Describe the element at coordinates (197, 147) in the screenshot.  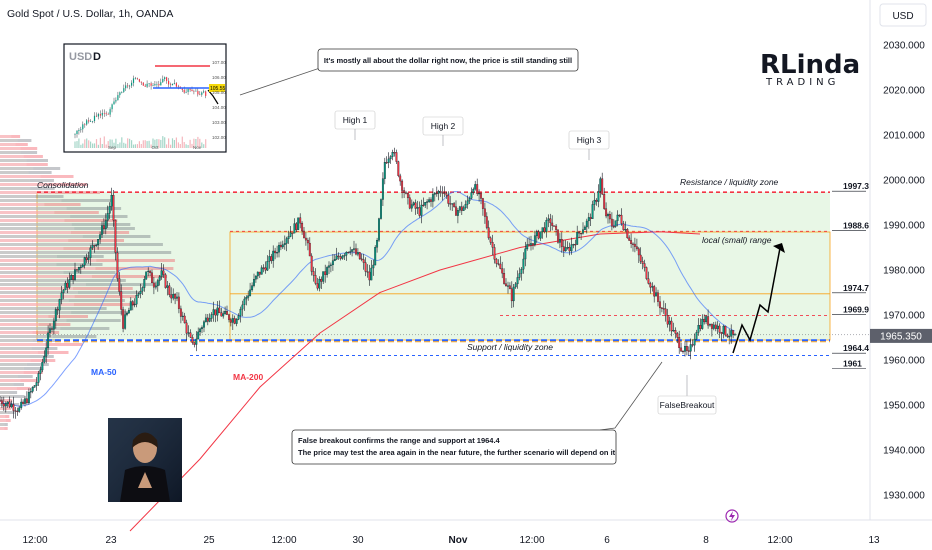
I see `inset-x-label: Nov` at that location.